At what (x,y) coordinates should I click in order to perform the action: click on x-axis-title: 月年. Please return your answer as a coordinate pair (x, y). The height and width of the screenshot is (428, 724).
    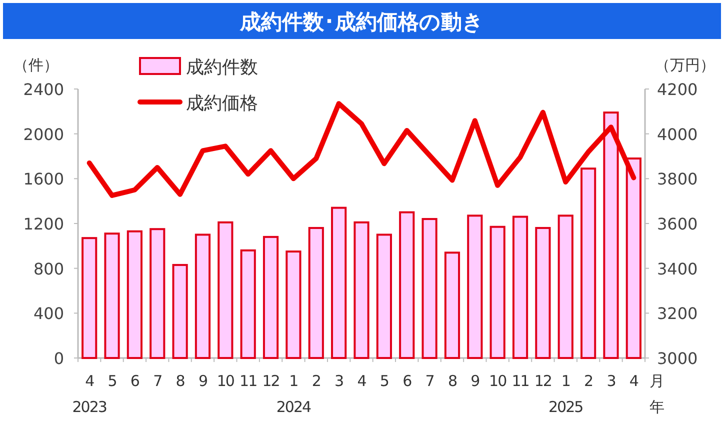
    Looking at the image, I should click on (657, 394).